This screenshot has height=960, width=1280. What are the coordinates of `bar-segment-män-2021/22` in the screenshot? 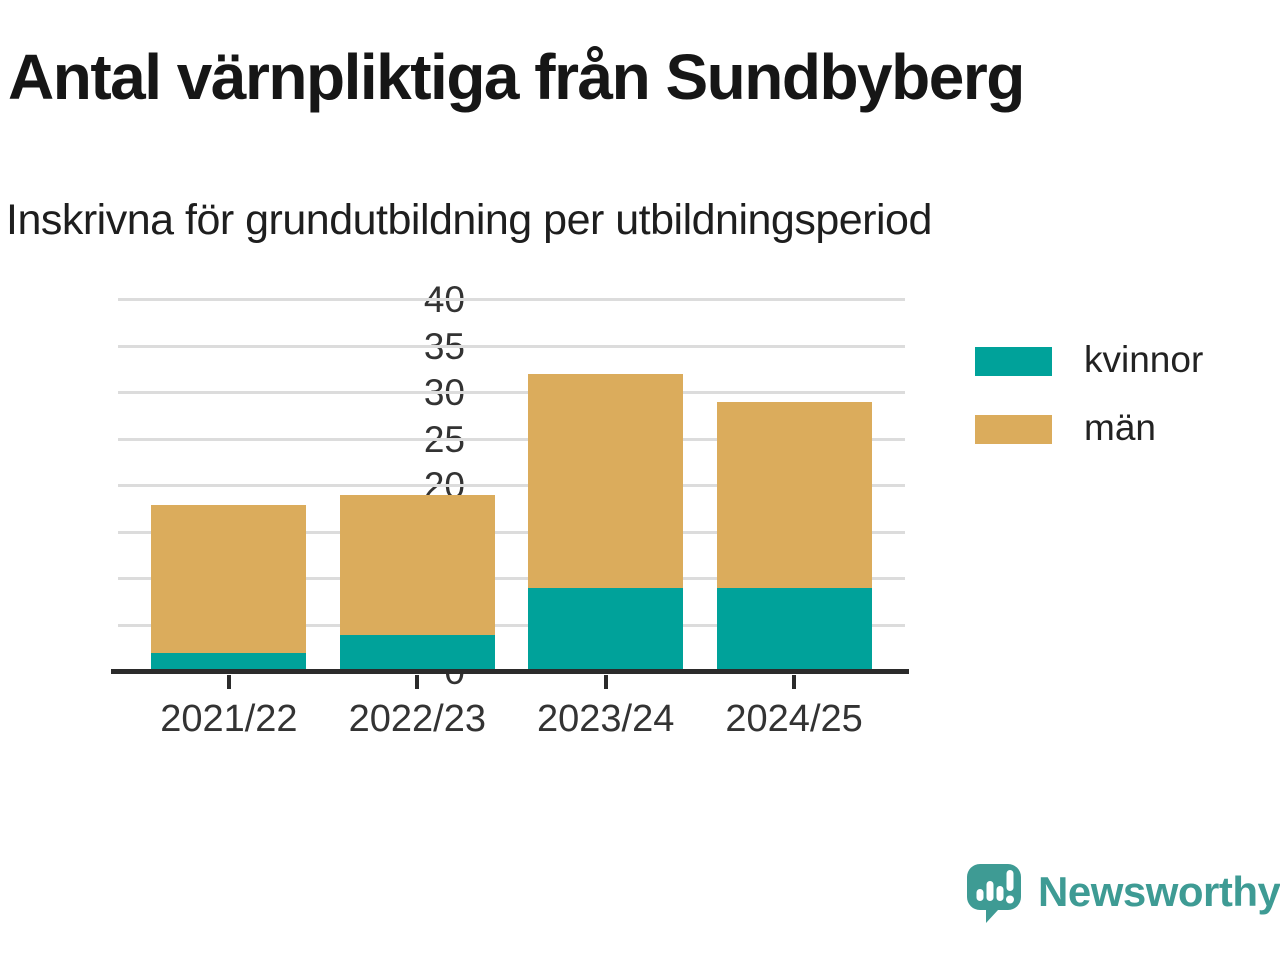 It's located at (229, 579).